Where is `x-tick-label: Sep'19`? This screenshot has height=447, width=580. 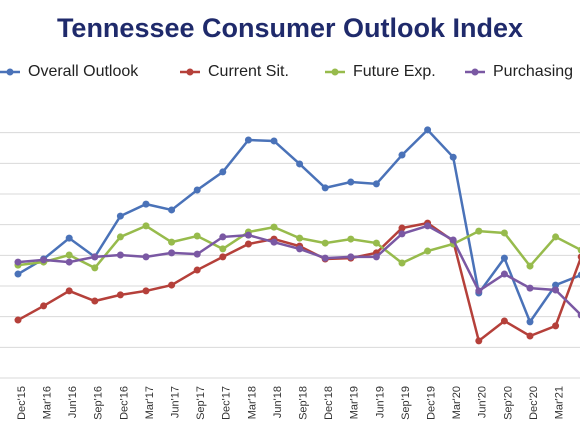 x-tick-label: Sep'19 is located at coordinates (406, 403).